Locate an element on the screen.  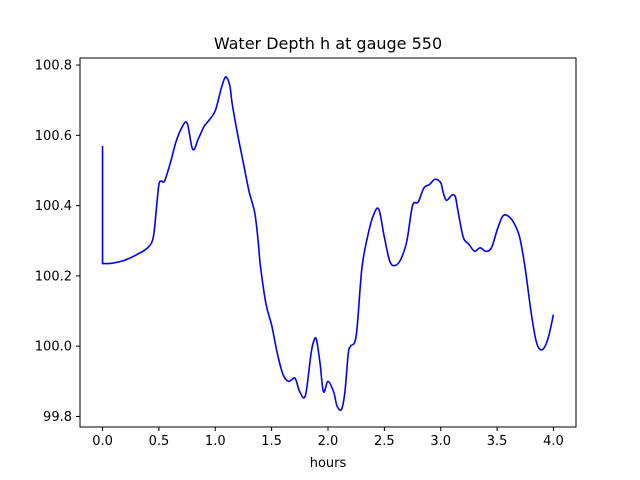
y-tick-label: 100.2 is located at coordinates (53, 276).